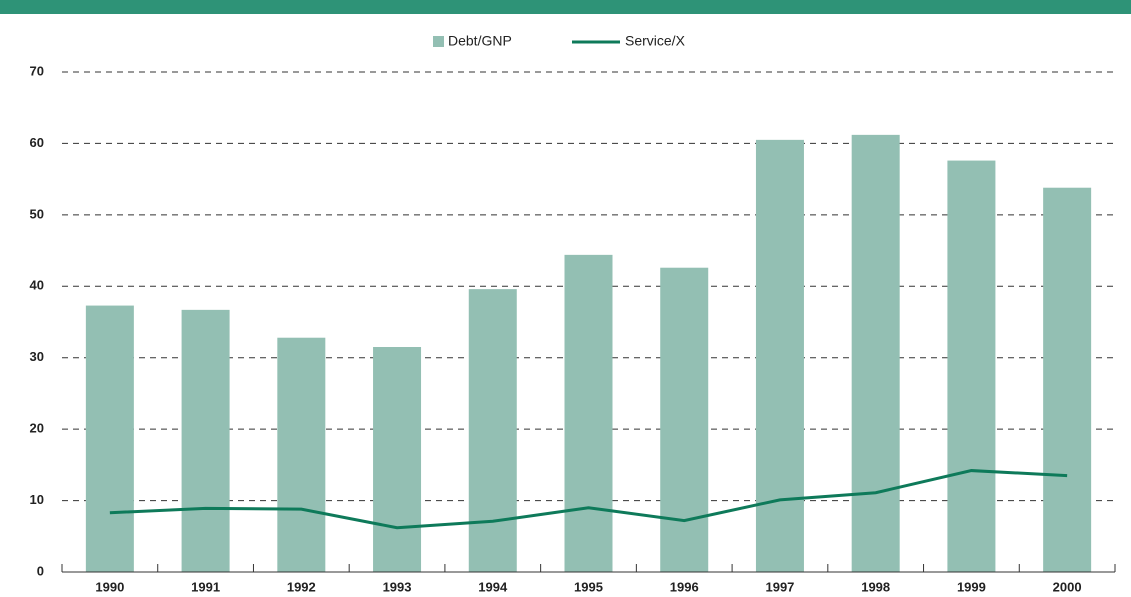  What do you see at coordinates (493, 586) in the screenshot?
I see `x-tick-label: 1994` at bounding box center [493, 586].